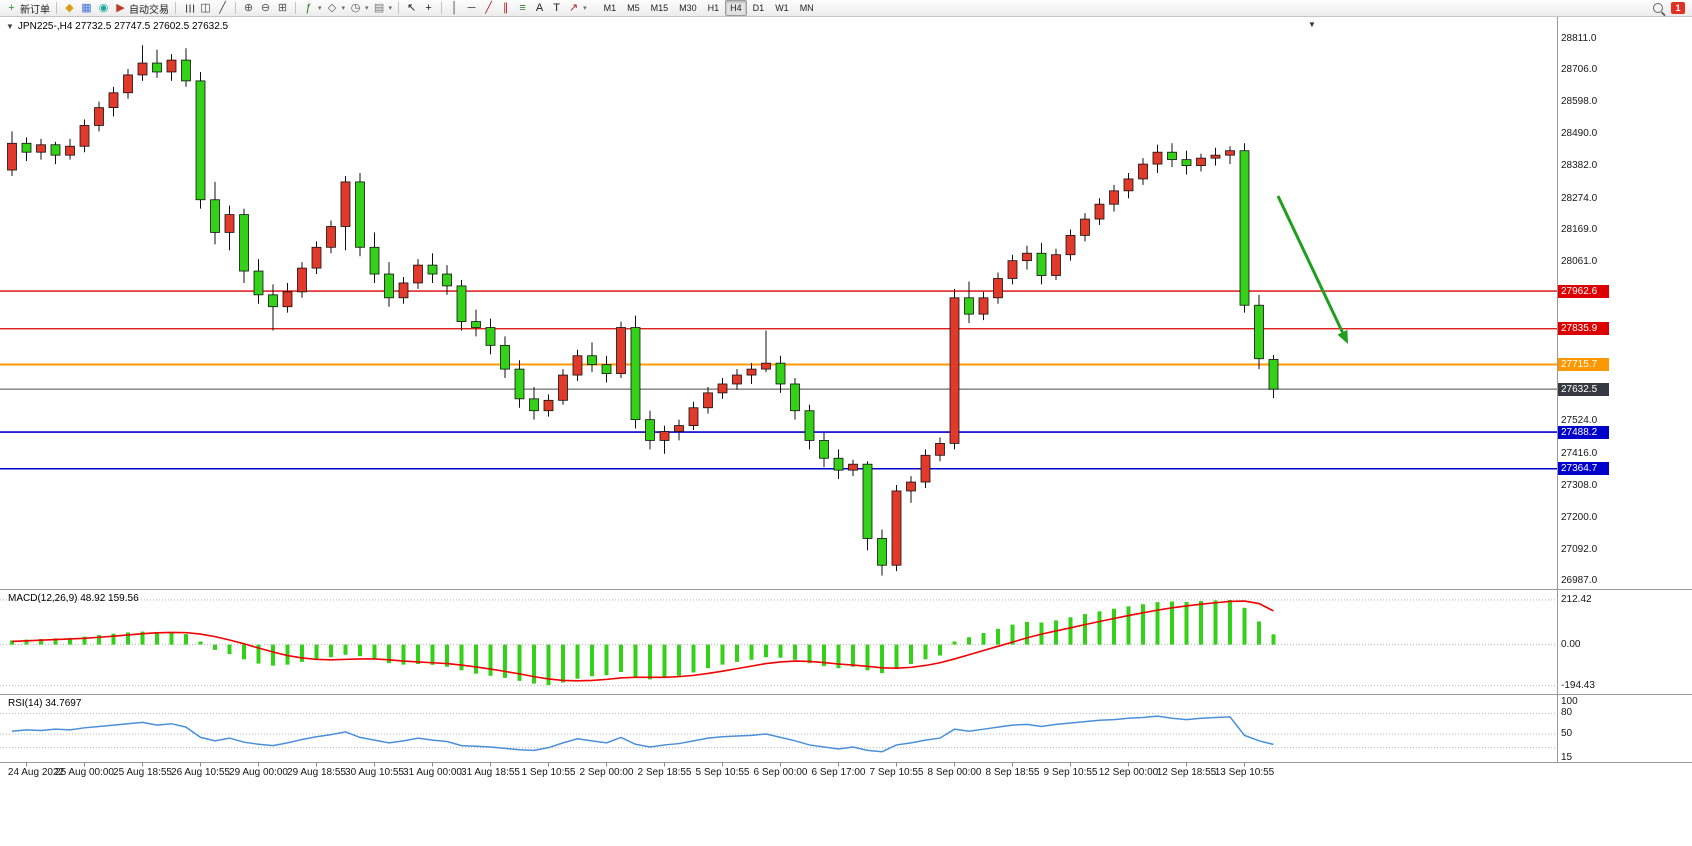  I want to click on time-axis-label: 12 Sep 18:55, so click(1186, 772).